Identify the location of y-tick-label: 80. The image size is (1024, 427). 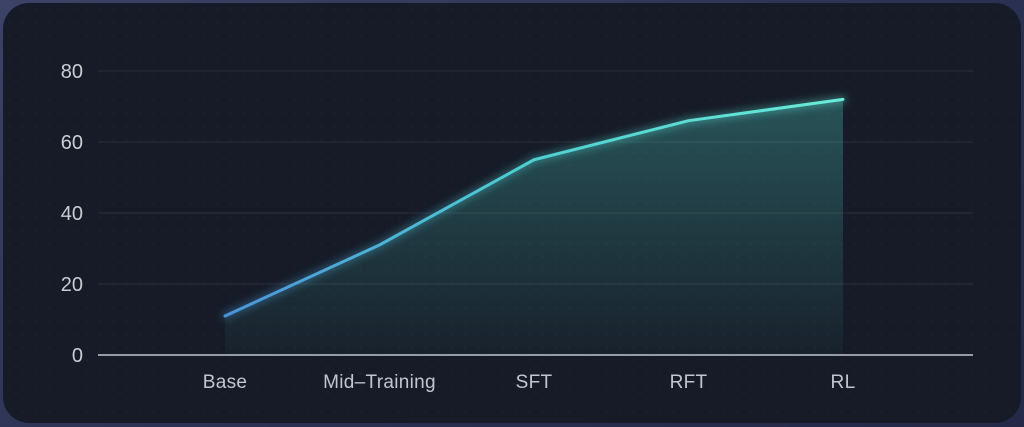
(72, 72).